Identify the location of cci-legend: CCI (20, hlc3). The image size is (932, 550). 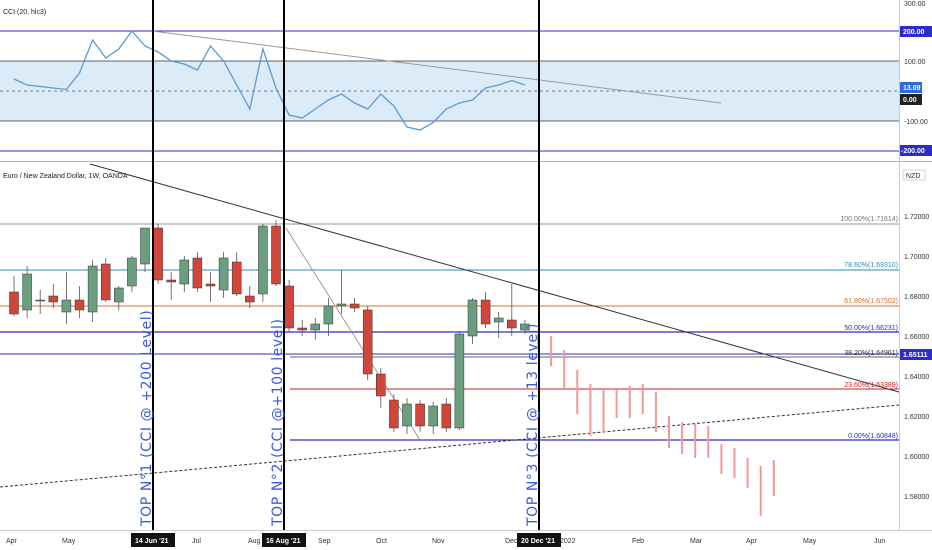
(24, 12).